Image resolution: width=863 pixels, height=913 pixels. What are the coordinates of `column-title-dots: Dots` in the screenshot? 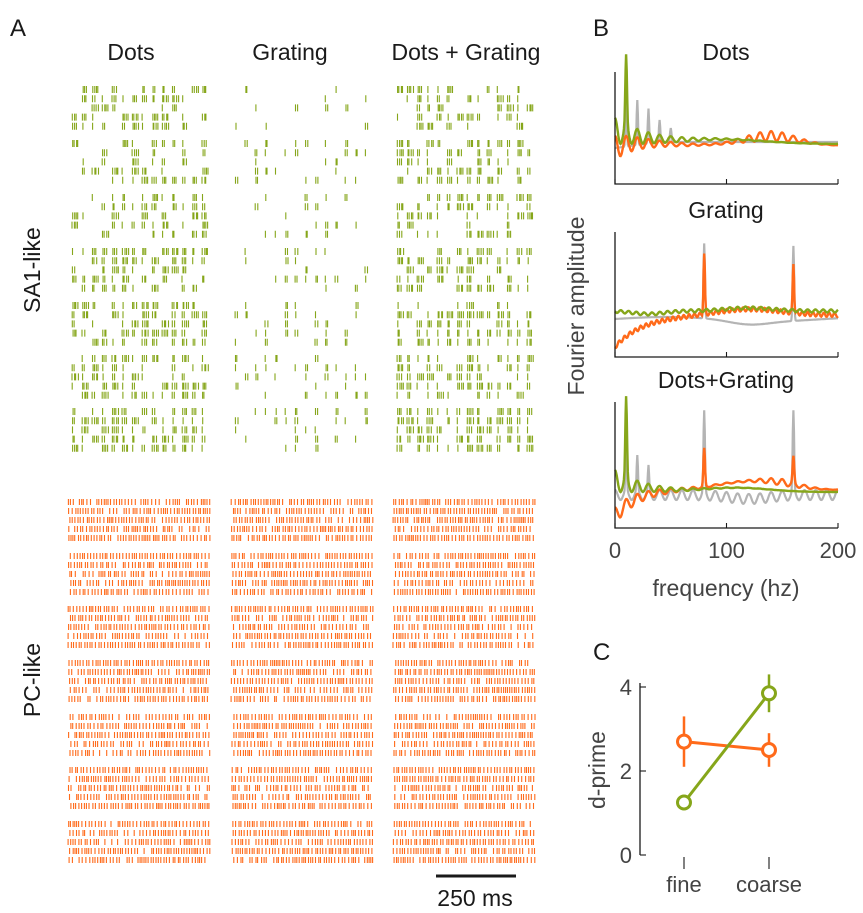 It's located at (130, 52).